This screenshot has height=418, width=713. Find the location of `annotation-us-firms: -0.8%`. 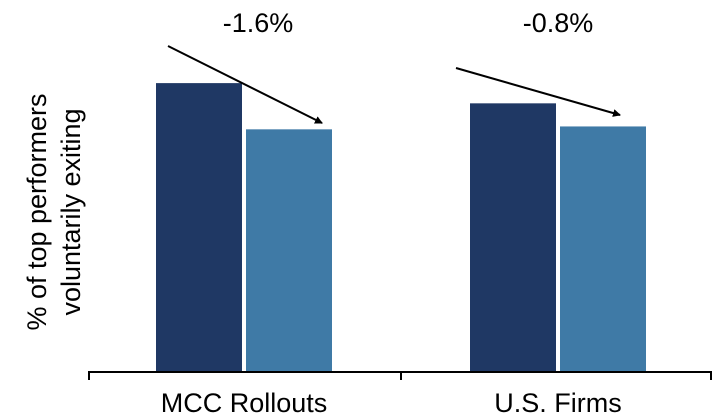

annotation-us-firms: -0.8% is located at coordinates (558, 23).